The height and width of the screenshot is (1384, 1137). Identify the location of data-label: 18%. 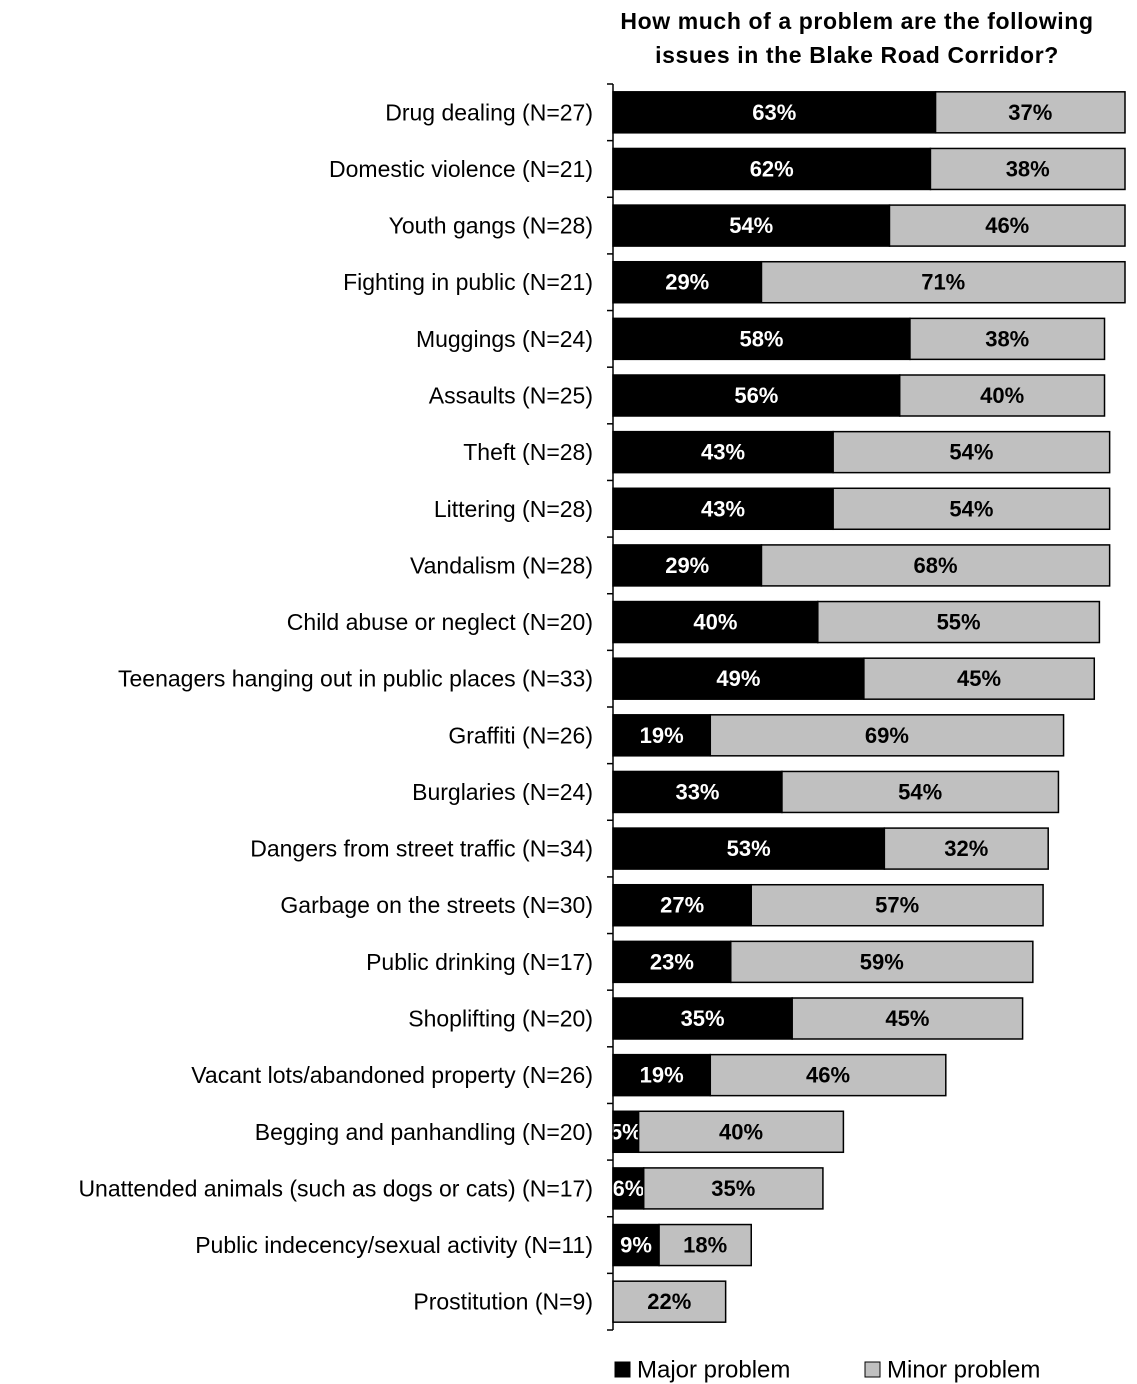
(705, 1245).